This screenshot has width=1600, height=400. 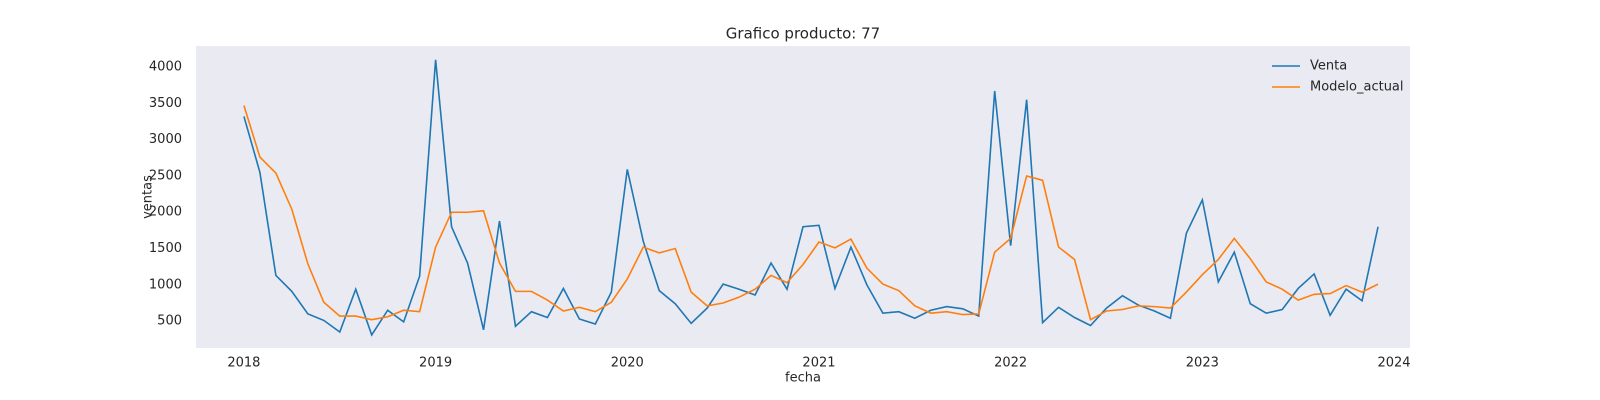 I want to click on y-tick-label: 1000, so click(x=165, y=284).